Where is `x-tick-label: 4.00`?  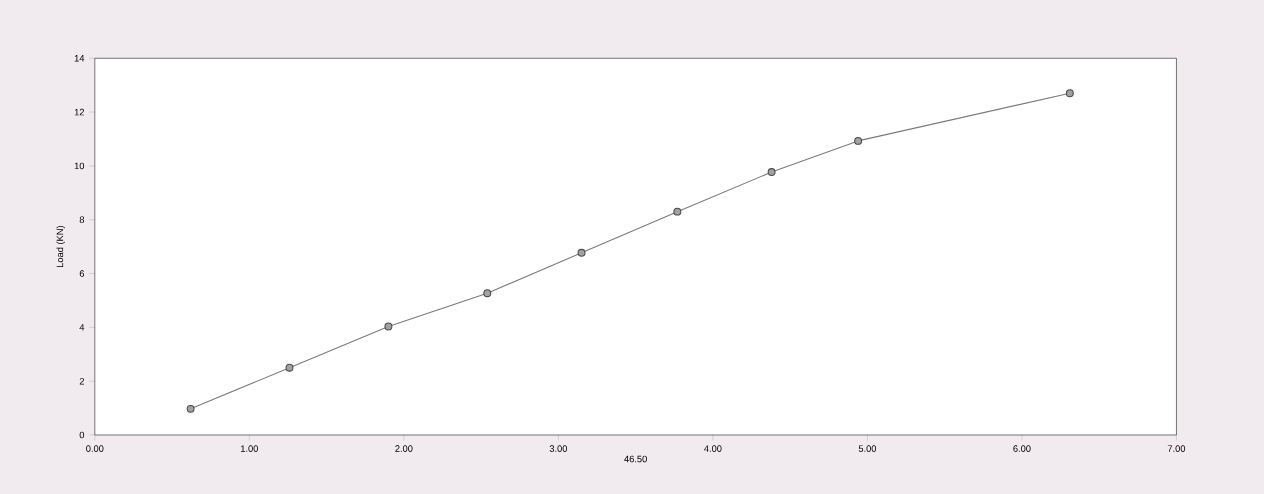 x-tick-label: 4.00 is located at coordinates (713, 448).